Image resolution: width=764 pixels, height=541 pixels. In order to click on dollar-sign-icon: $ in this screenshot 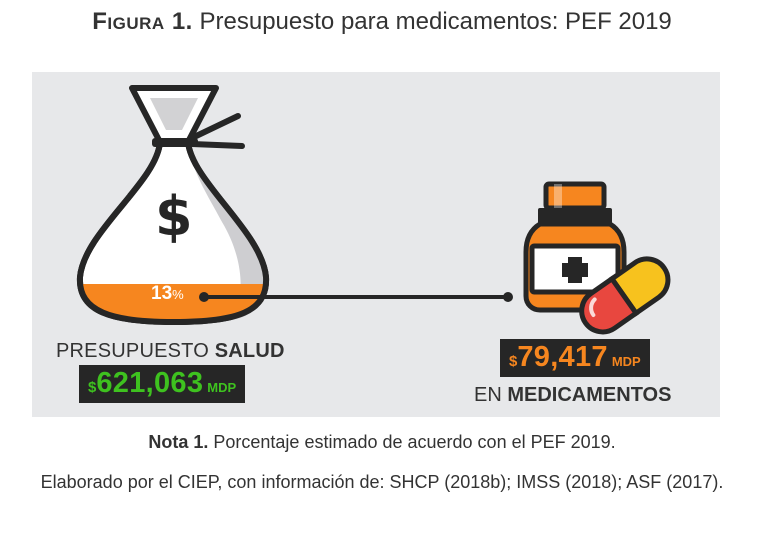, I will do `click(174, 216)`.